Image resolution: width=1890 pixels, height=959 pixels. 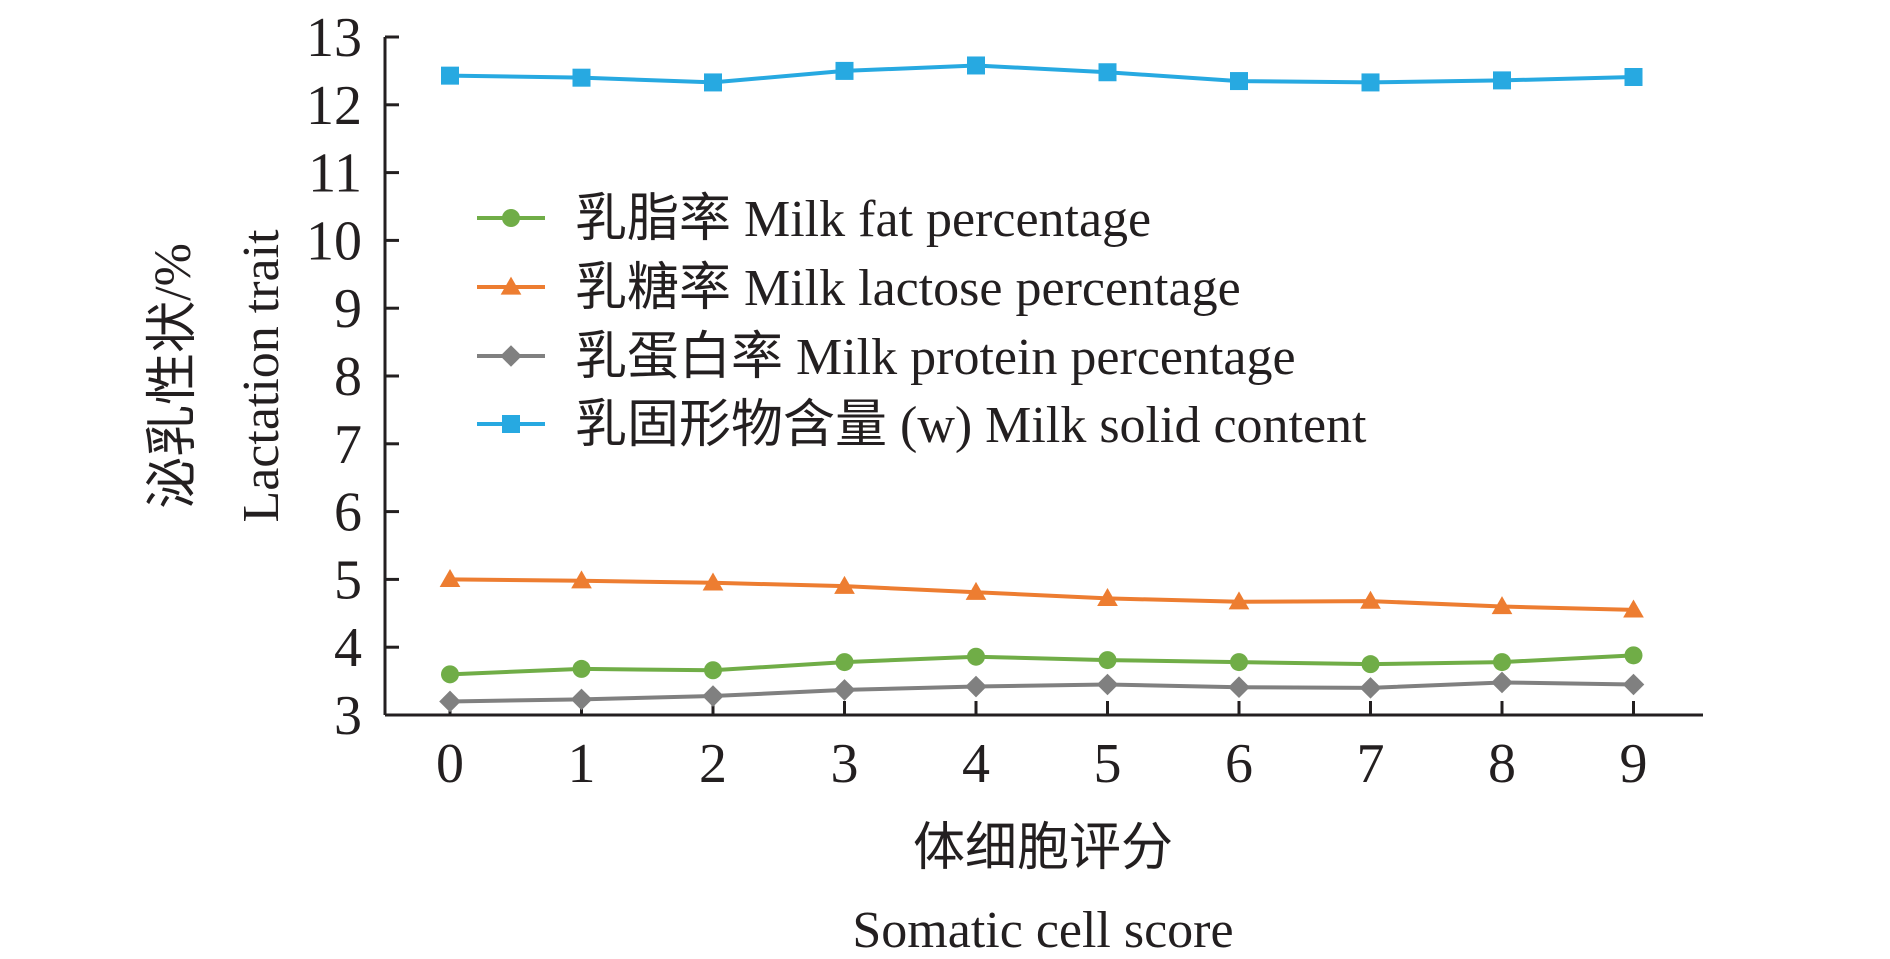 What do you see at coordinates (348, 513) in the screenshot?
I see `y-tick-label: 6` at bounding box center [348, 513].